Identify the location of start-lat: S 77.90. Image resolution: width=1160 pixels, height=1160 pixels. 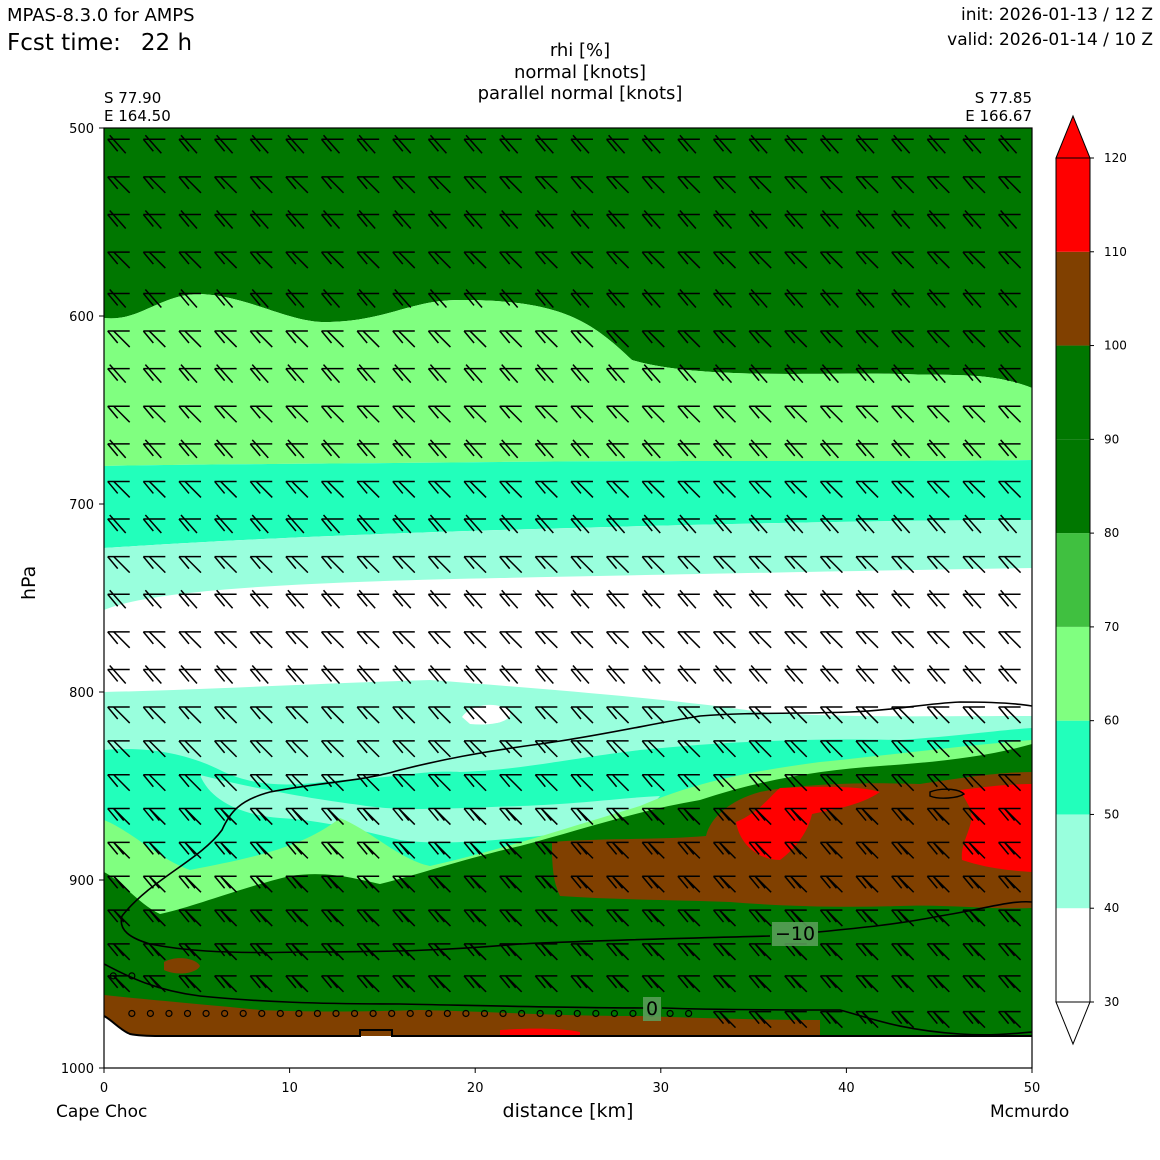
(133, 98).